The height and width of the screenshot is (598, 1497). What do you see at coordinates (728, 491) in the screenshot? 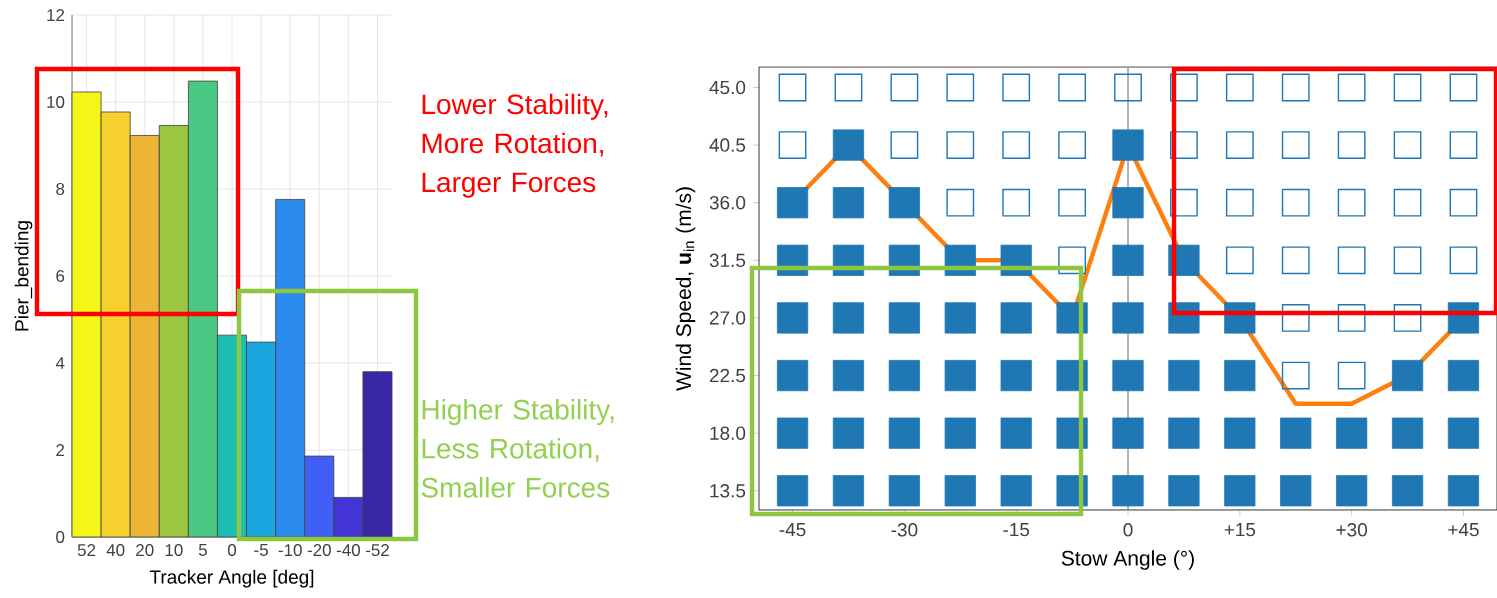
I see `y-tick-label: 13.5` at bounding box center [728, 491].